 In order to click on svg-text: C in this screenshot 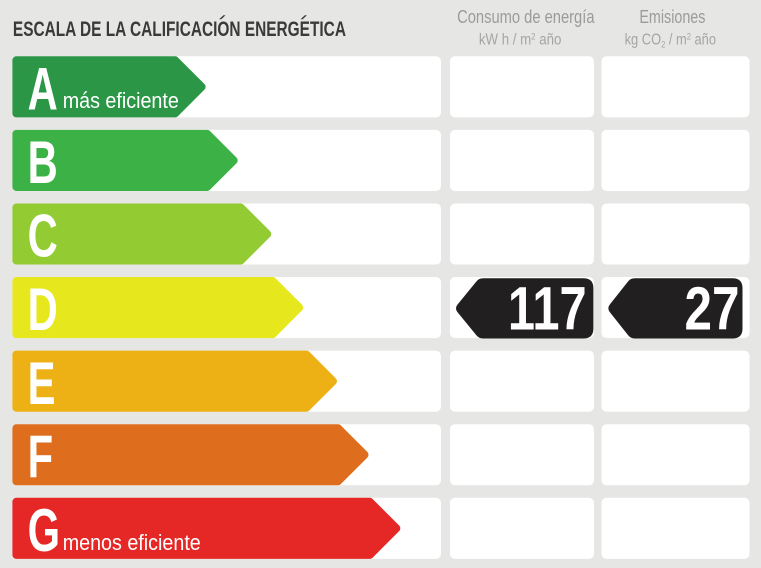, I will do `click(43, 237)`.